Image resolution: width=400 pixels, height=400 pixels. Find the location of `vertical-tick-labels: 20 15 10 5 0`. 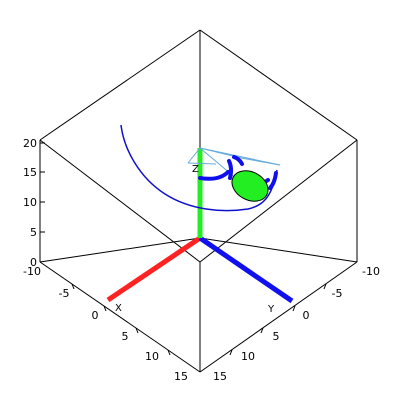

vertical-tick-labels: 20 15 10 5 0 is located at coordinates (30, 203).